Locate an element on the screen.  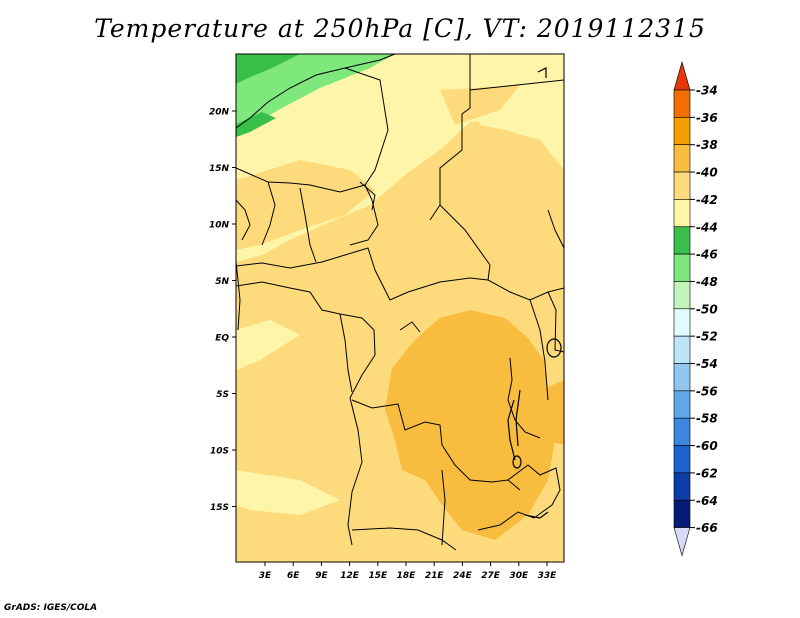
lon-label: 15E is located at coordinates (378, 576).